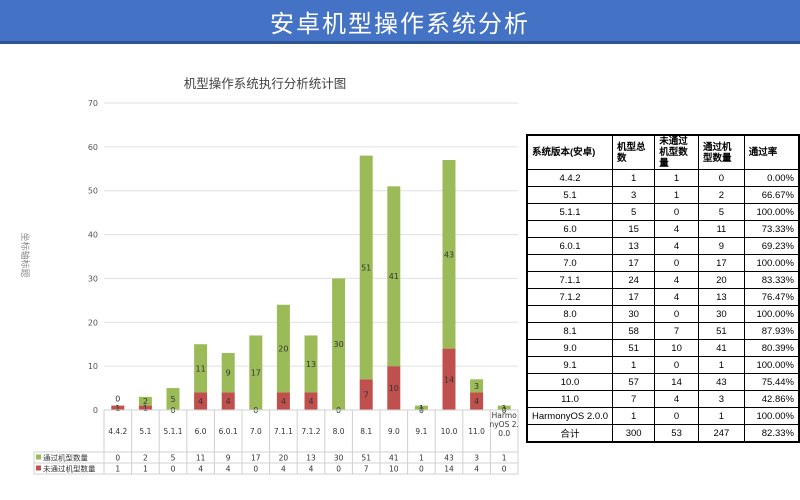  I want to click on table-header-cell: 通过机型数量, so click(721, 152).